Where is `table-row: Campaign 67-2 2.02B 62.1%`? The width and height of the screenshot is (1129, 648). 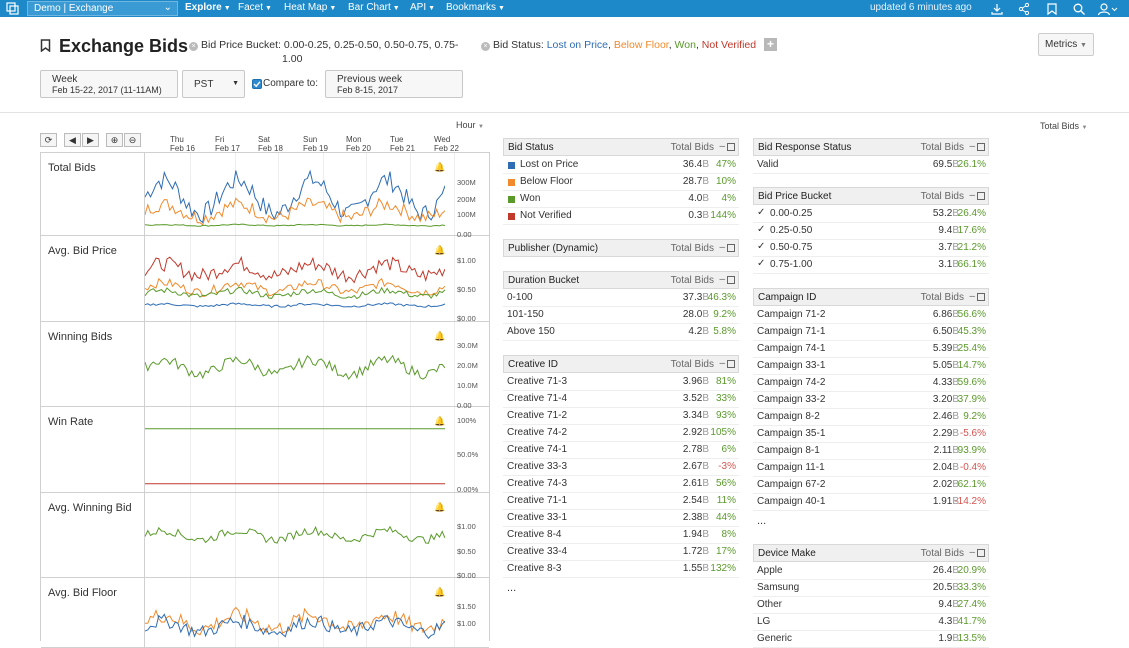
table-row: Campaign 67-2 2.02B 62.1% is located at coordinates (871, 485).